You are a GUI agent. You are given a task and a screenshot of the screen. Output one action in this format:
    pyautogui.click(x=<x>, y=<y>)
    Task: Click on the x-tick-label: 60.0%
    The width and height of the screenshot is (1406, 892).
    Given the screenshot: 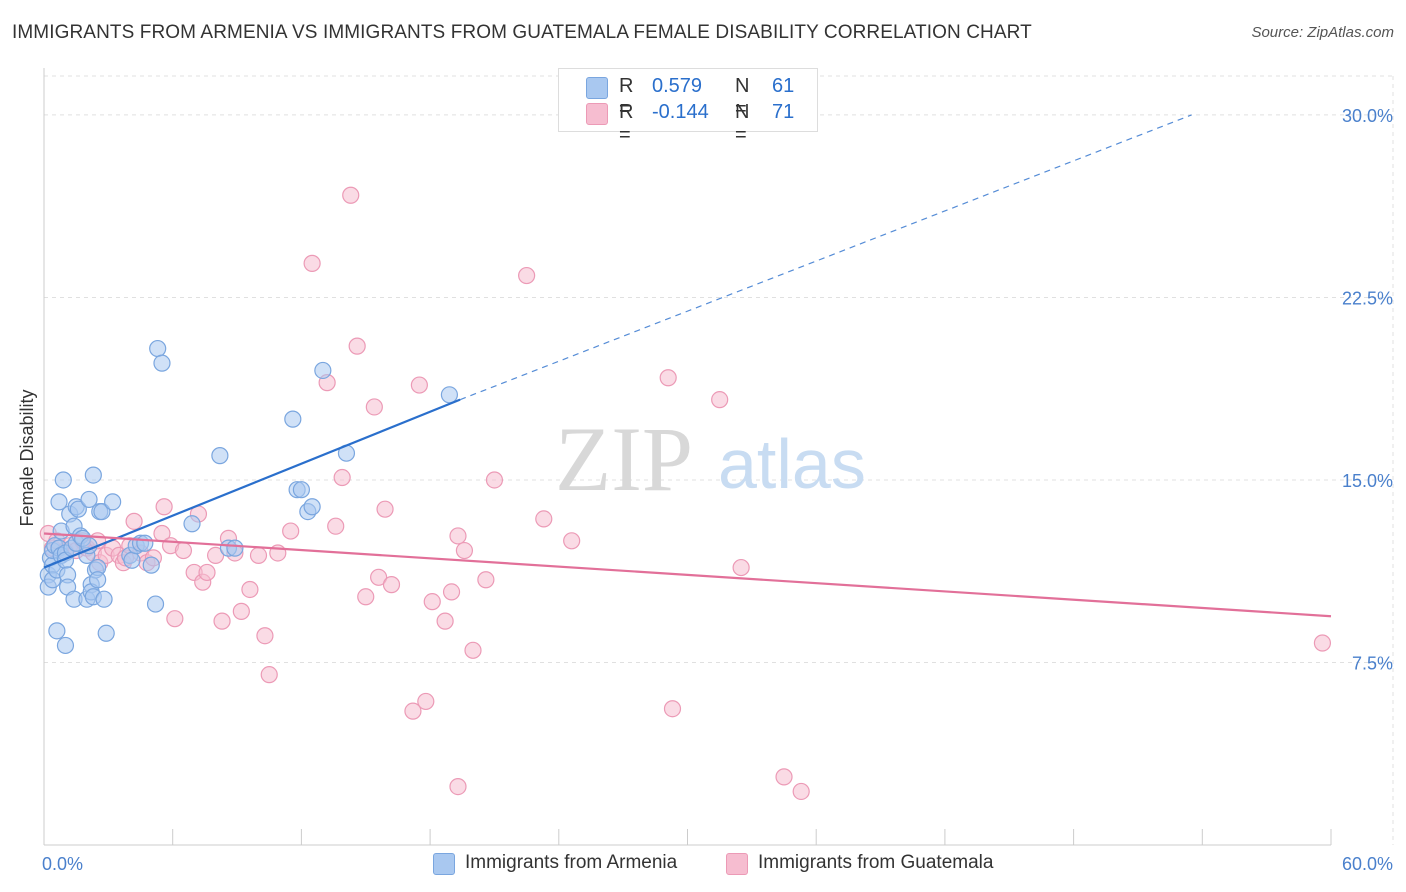 What is the action you would take?
    pyautogui.click(x=1367, y=864)
    